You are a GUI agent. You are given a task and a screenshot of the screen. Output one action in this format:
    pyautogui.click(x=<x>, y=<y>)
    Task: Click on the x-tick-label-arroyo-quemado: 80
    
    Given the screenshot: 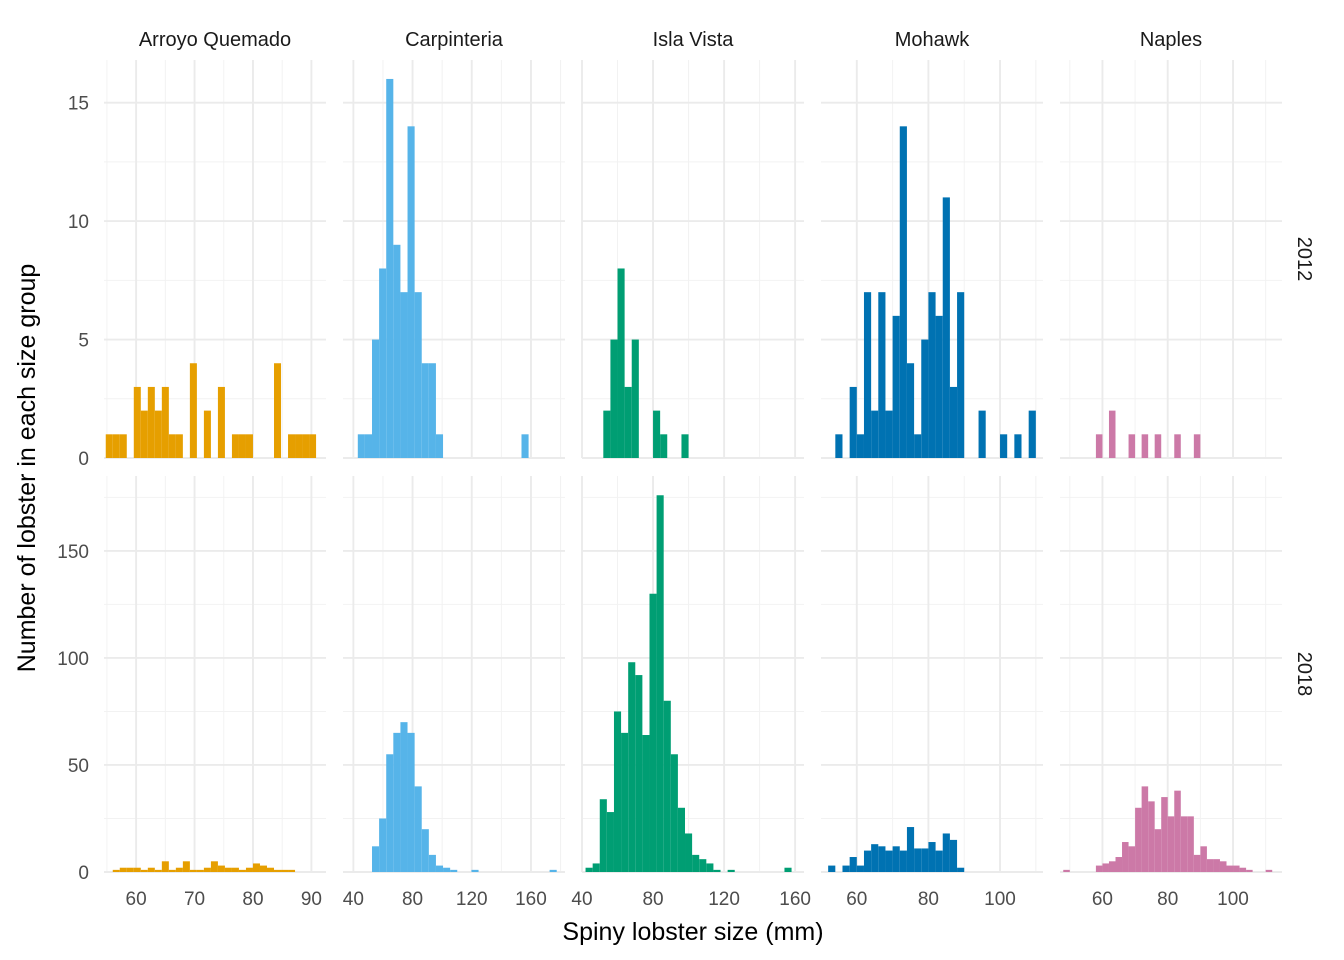 What is the action you would take?
    pyautogui.click(x=252, y=899)
    